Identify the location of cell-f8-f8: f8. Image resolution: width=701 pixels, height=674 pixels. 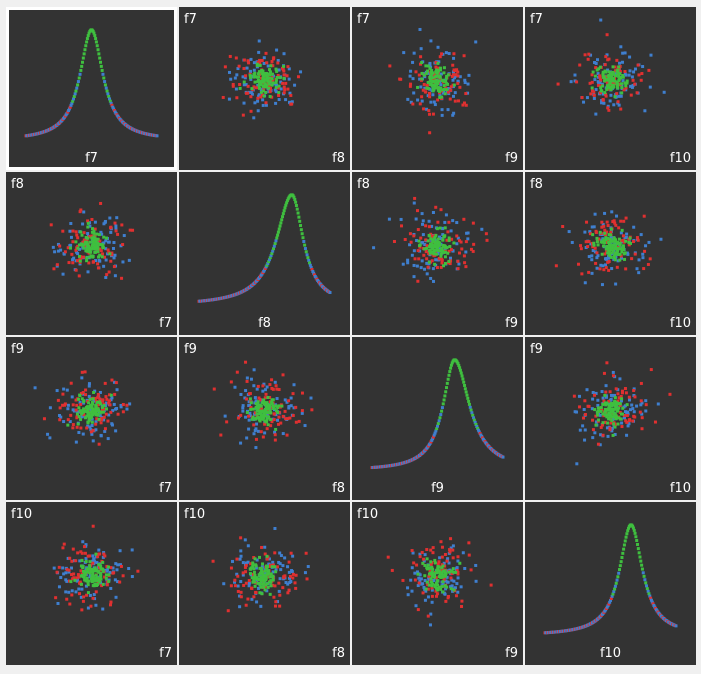
(264, 253).